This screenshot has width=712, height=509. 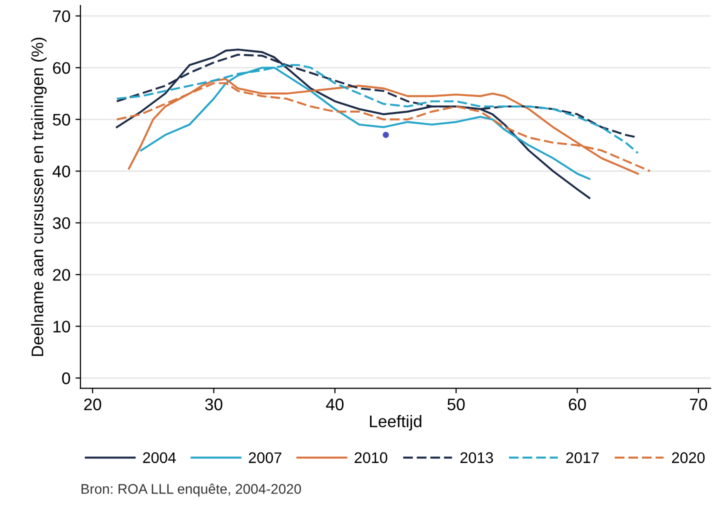 I want to click on y-axis-title: Deelname aan cursussen en trainingen (%), so click(x=39, y=197).